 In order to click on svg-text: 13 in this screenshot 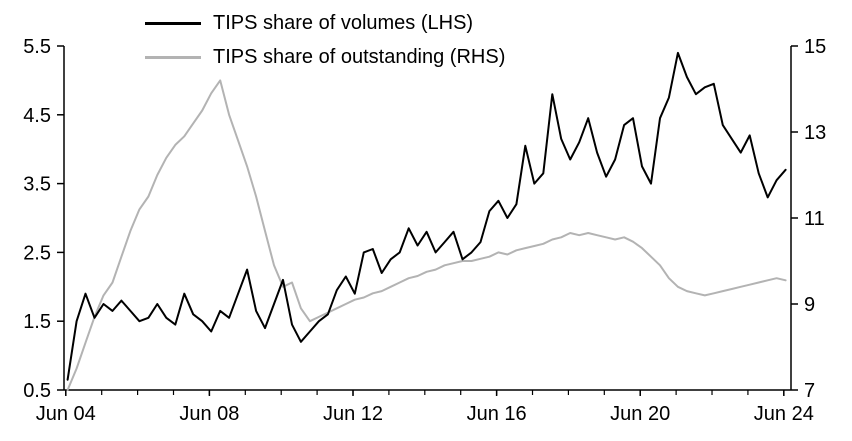, I will do `click(815, 133)`.